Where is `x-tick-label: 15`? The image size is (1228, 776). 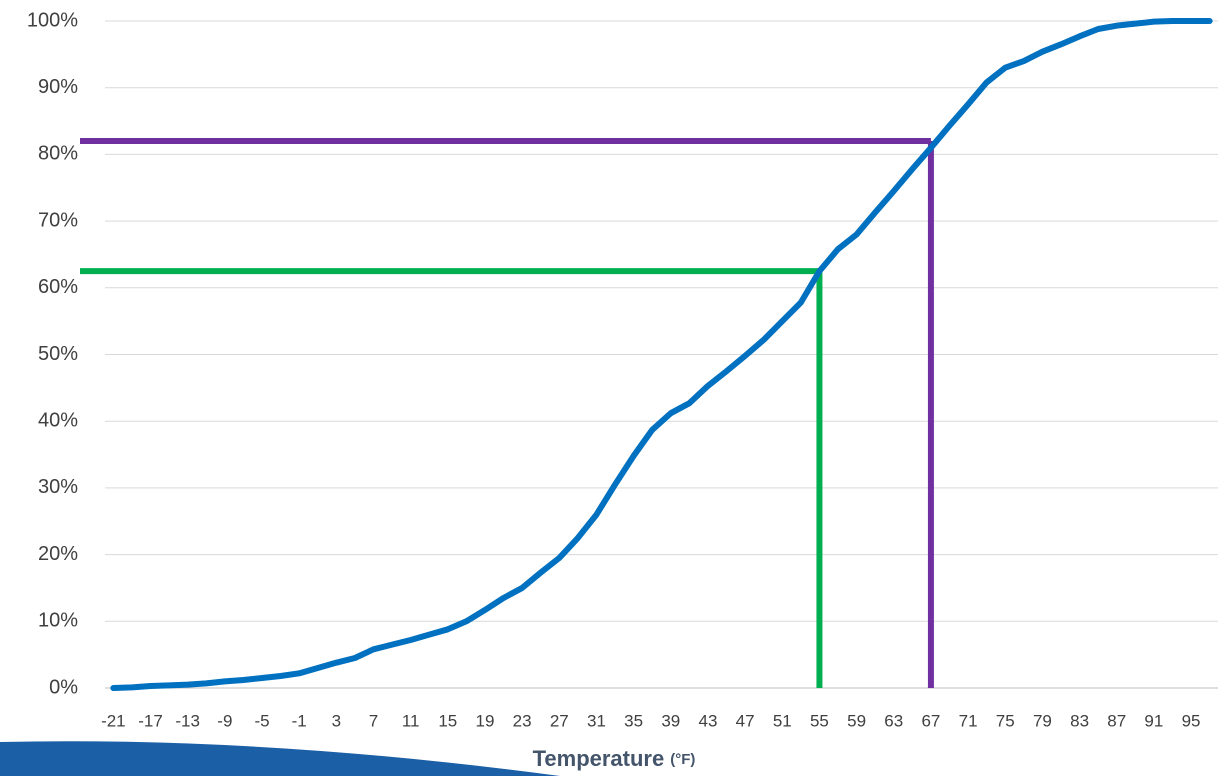
x-tick-label: 15 is located at coordinates (447, 720).